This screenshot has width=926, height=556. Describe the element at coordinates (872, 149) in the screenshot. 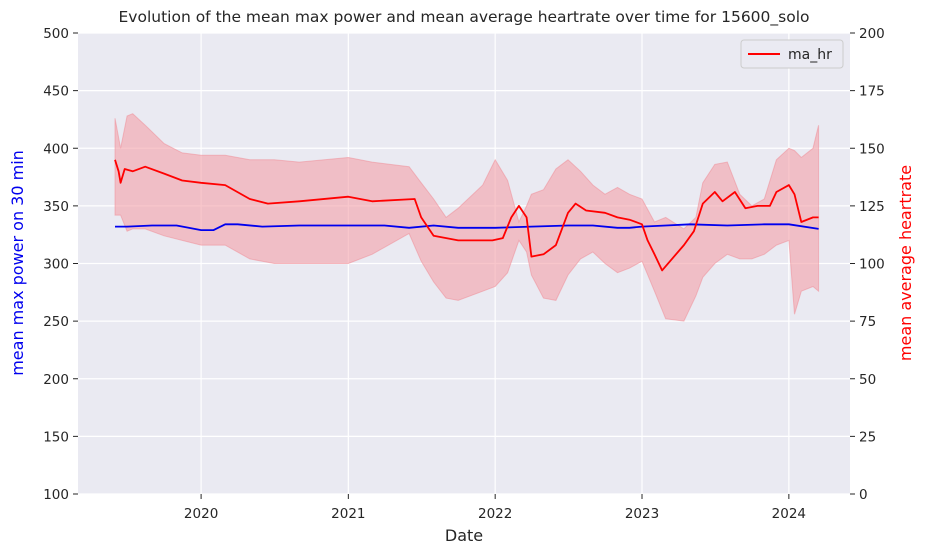

I see `y-right-tick-label: 150` at that location.